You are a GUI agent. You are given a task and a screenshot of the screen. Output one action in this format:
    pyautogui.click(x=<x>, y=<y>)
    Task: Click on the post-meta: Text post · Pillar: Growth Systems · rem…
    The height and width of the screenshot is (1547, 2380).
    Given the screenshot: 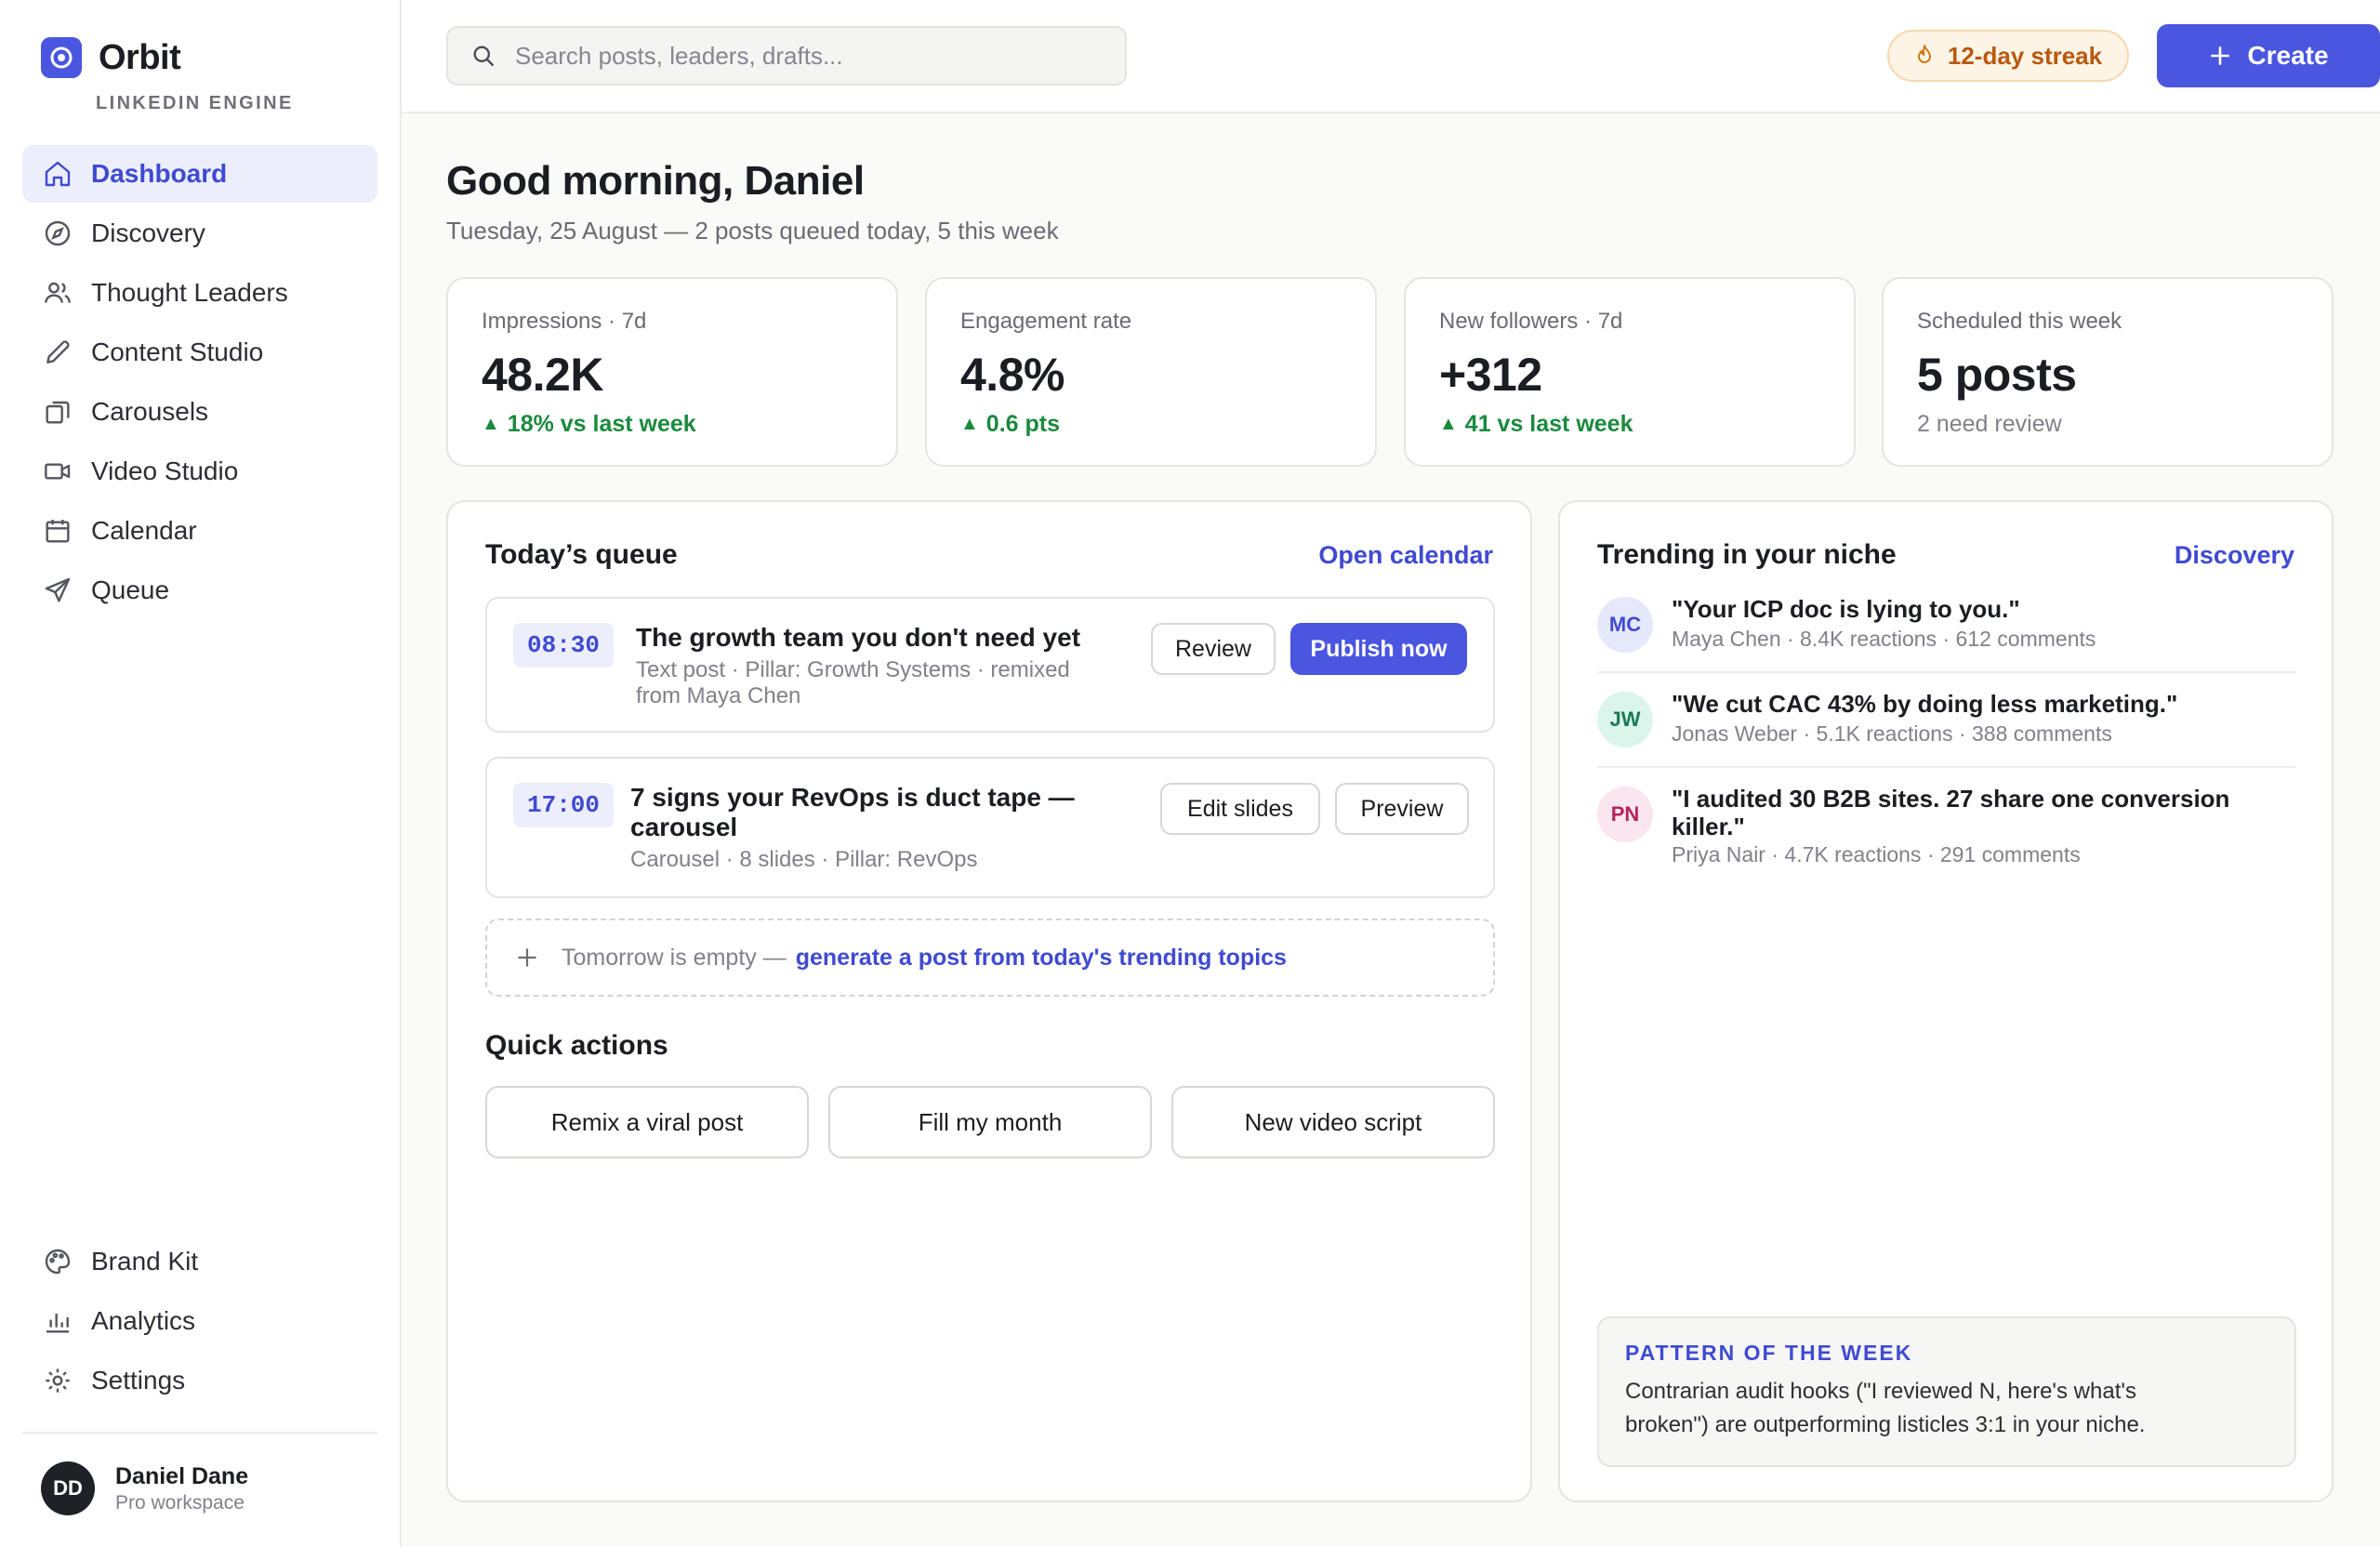 What is the action you would take?
    pyautogui.click(x=853, y=669)
    